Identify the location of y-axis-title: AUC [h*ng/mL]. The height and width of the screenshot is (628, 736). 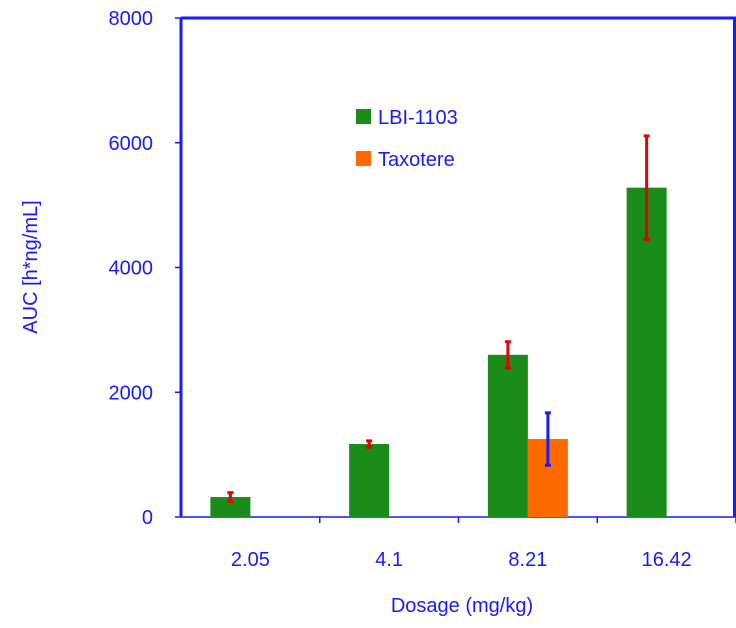
(31, 266).